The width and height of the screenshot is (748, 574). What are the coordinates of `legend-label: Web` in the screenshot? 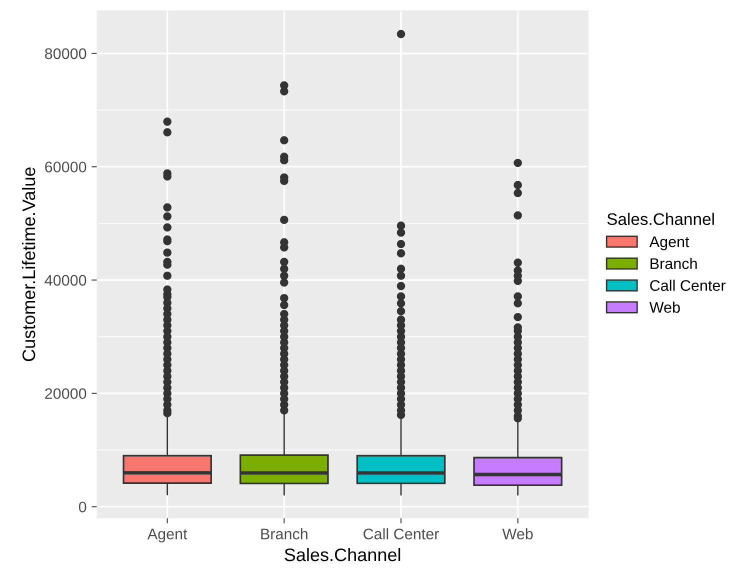 It's located at (664, 307).